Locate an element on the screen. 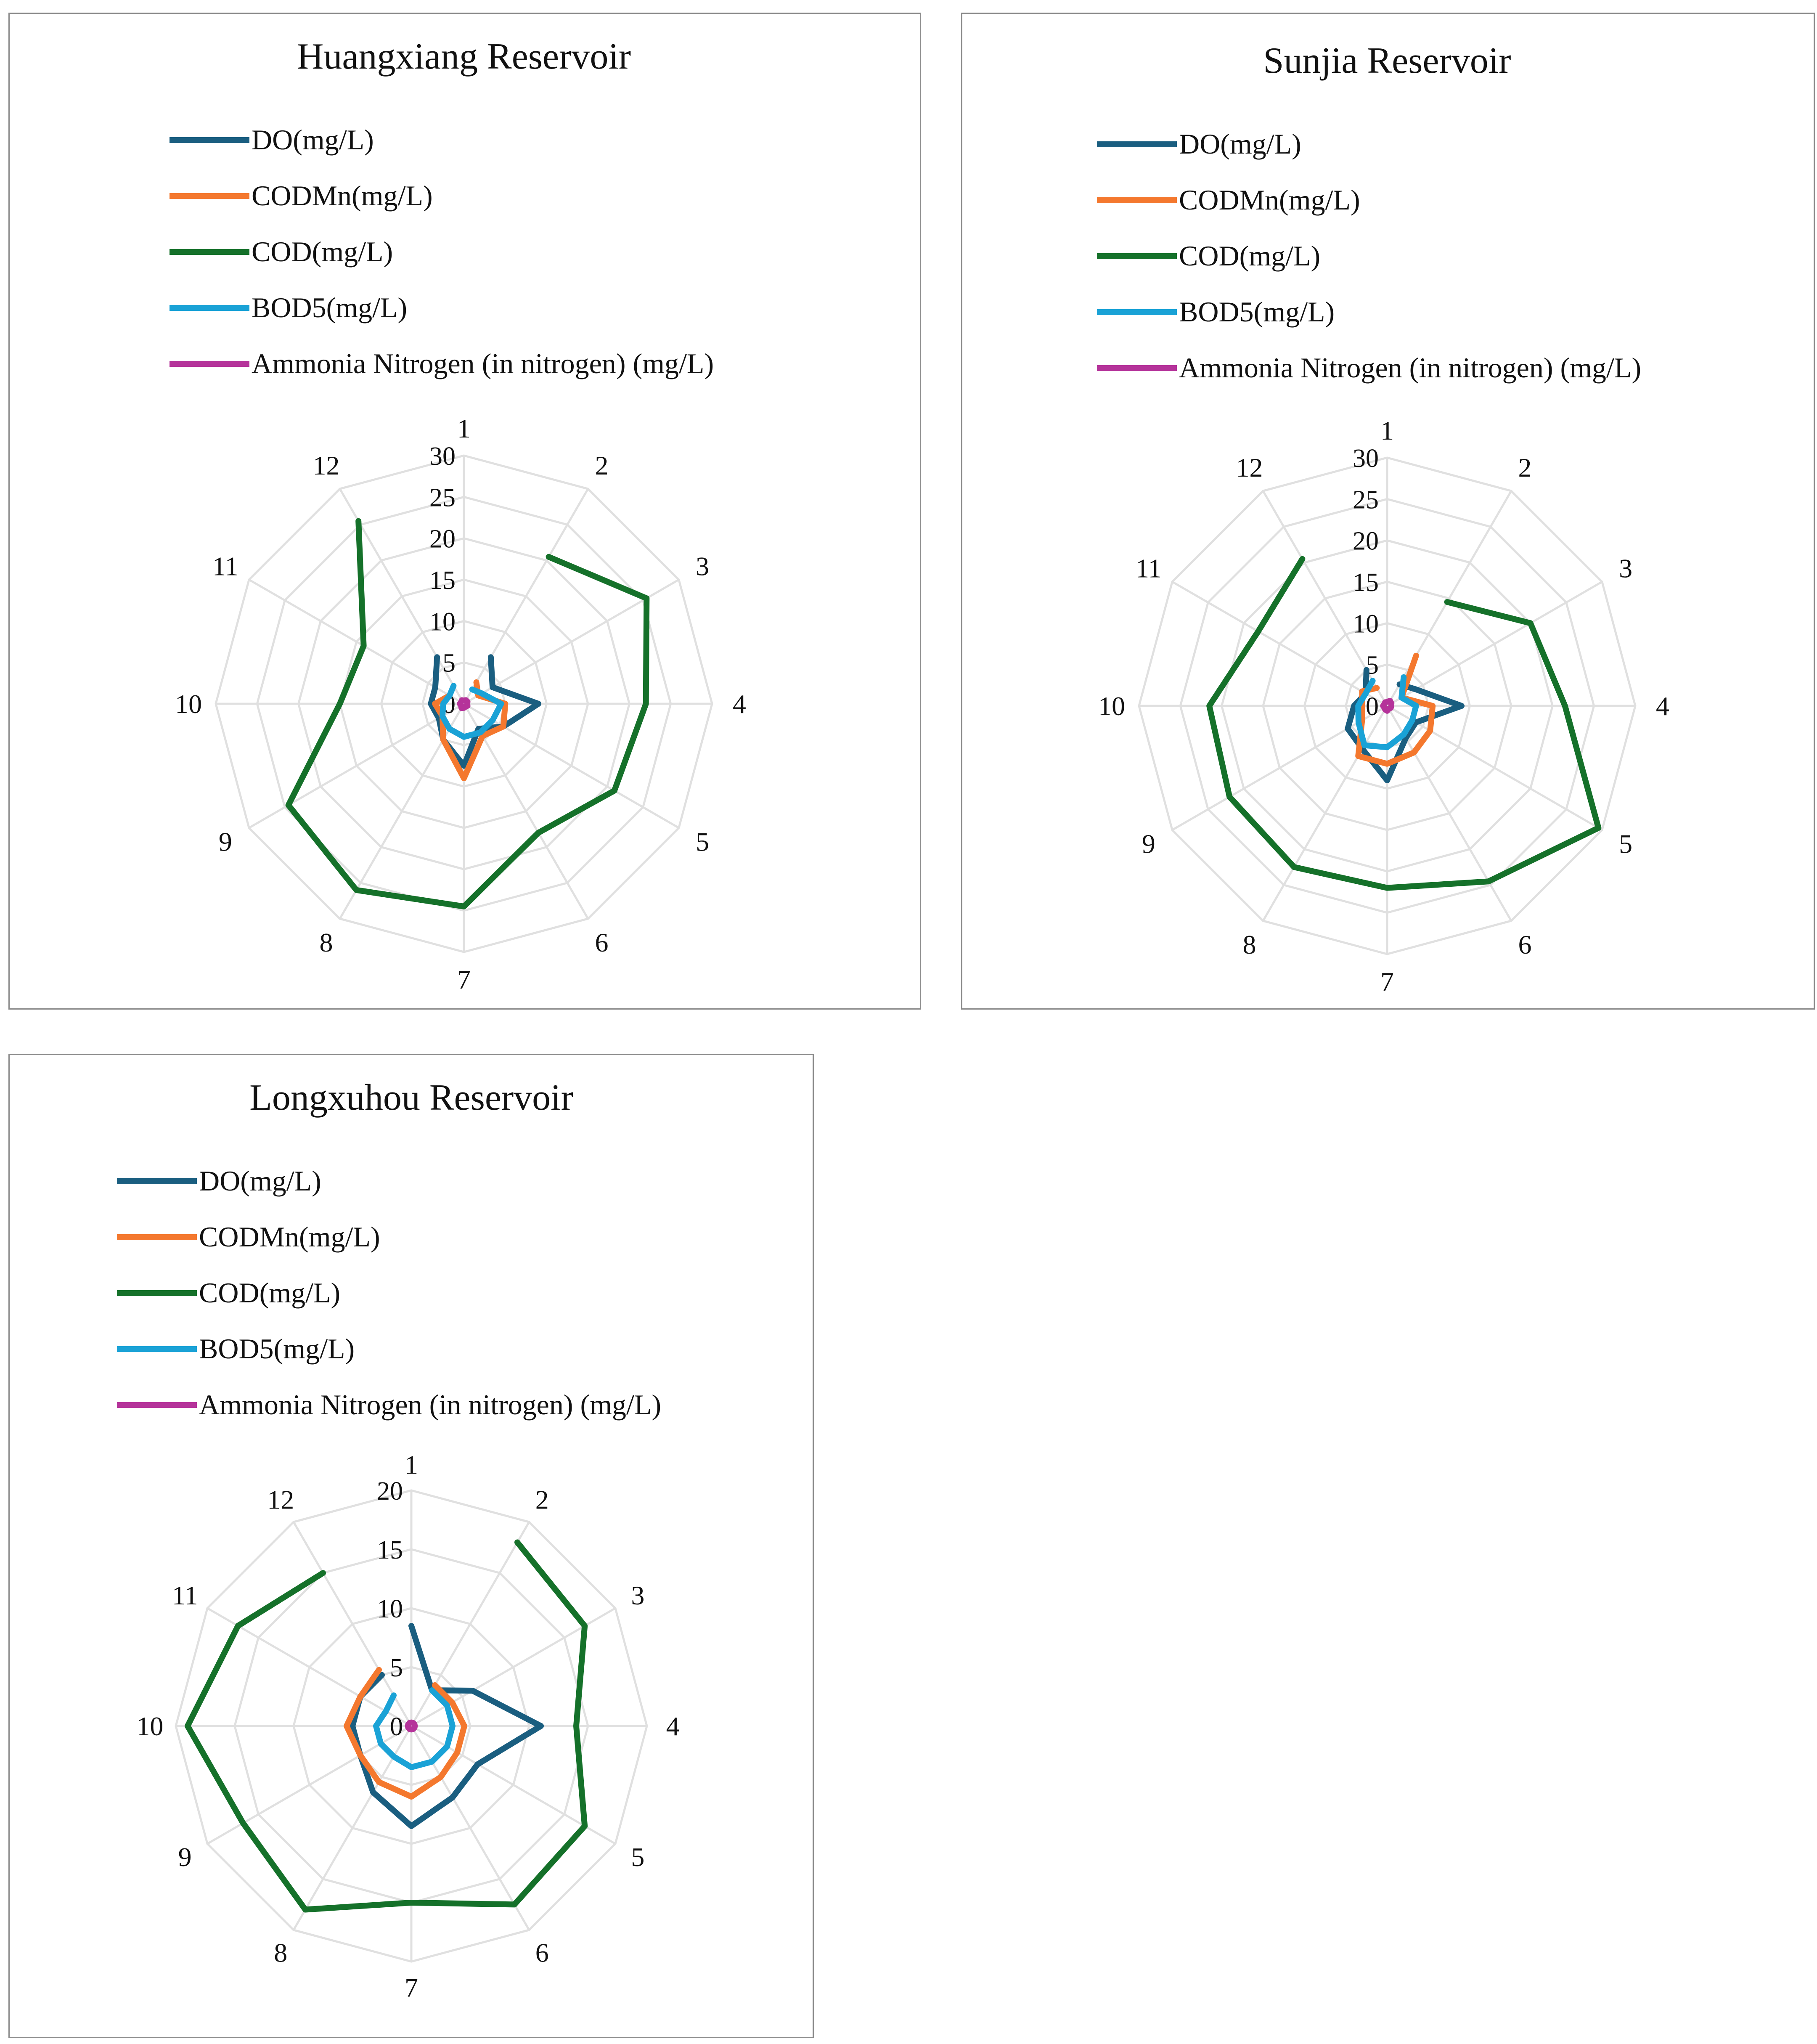  chart-title: Sunjia Reservoir is located at coordinates (1387, 60).